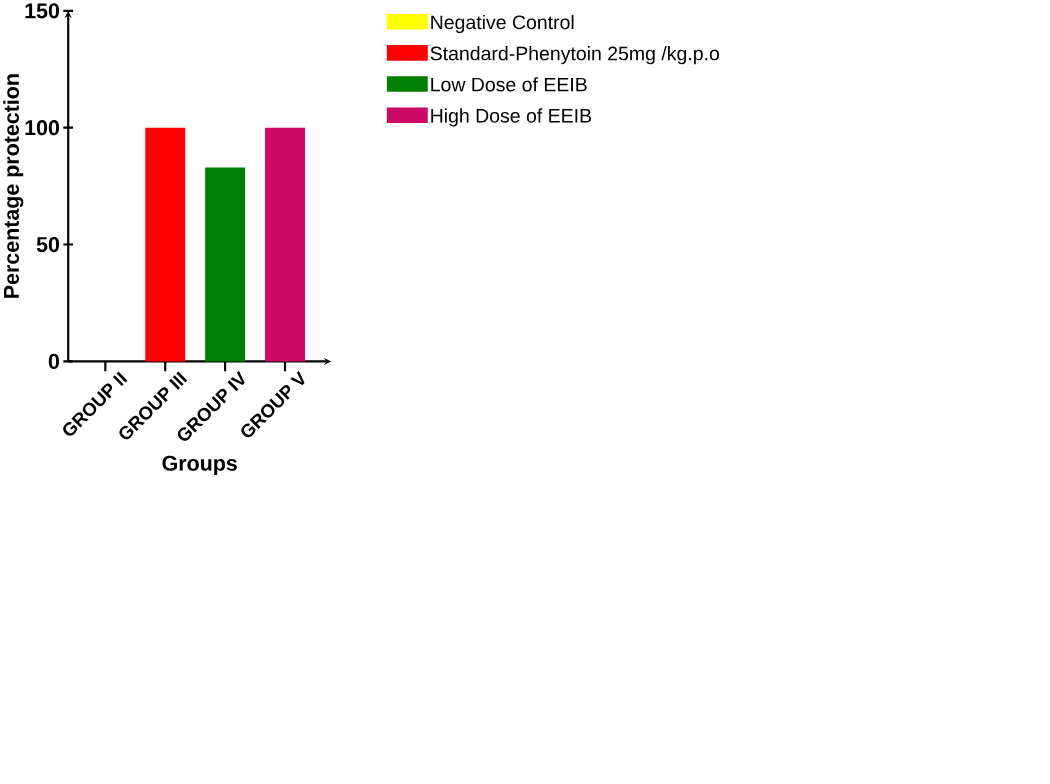 The width and height of the screenshot is (1050, 784). I want to click on y-axis-title: Percentage protection, so click(13, 186).